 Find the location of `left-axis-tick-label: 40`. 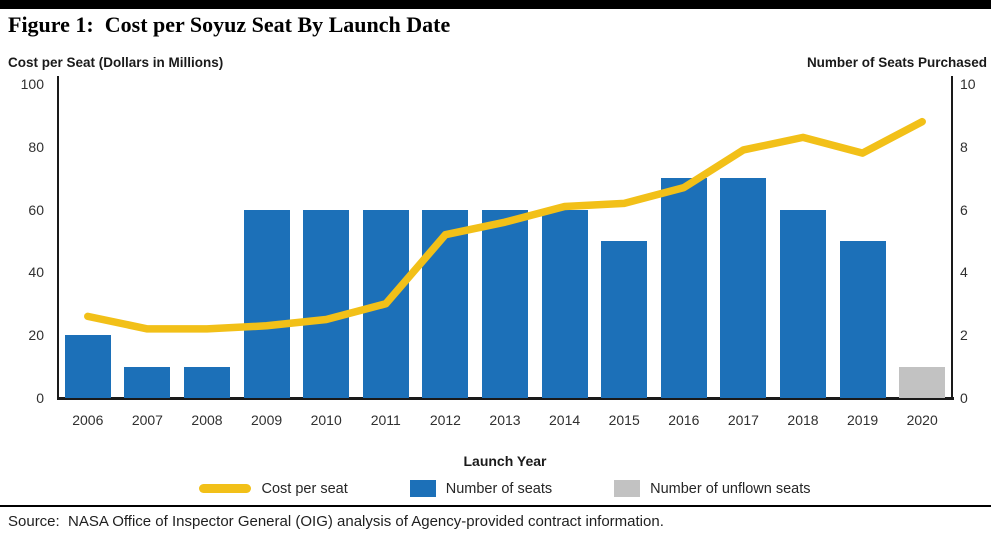

left-axis-tick-label: 40 is located at coordinates (36, 272).